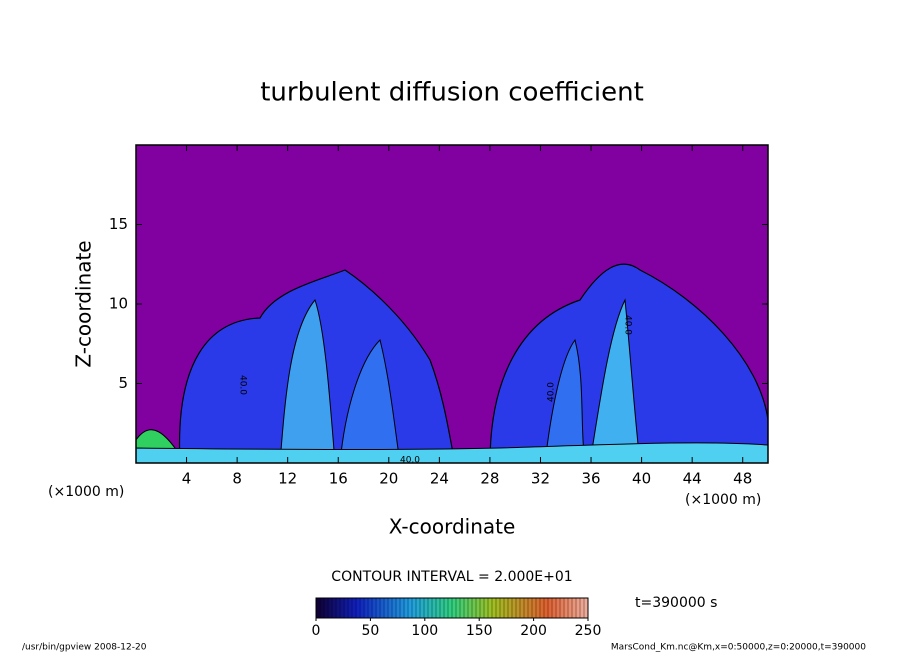 The width and height of the screenshot is (904, 658). I want to click on y-tick-label: 5, so click(123, 383).